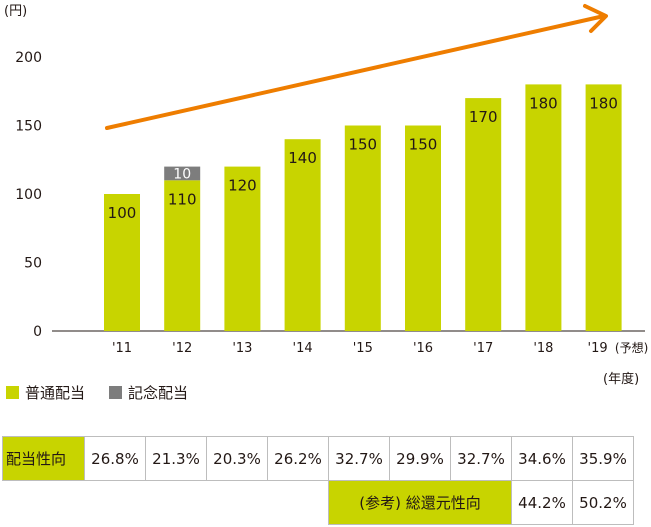 The height and width of the screenshot is (527, 651). Describe the element at coordinates (55, 393) in the screenshot. I see `legend-label-regular: 普通配当` at that location.